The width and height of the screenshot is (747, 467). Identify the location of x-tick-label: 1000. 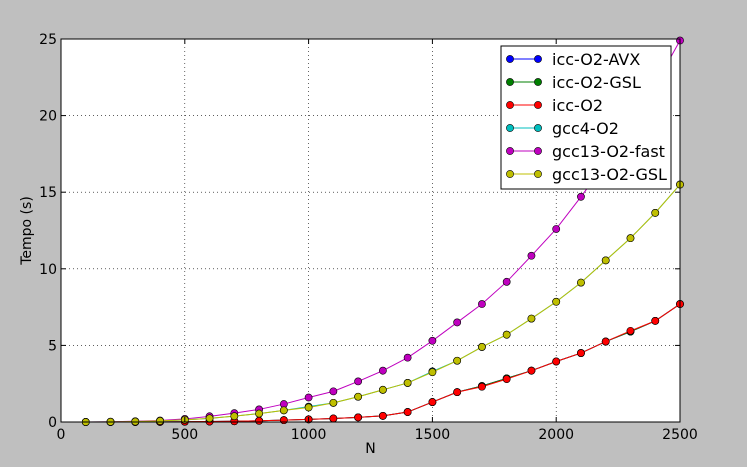
(309, 435).